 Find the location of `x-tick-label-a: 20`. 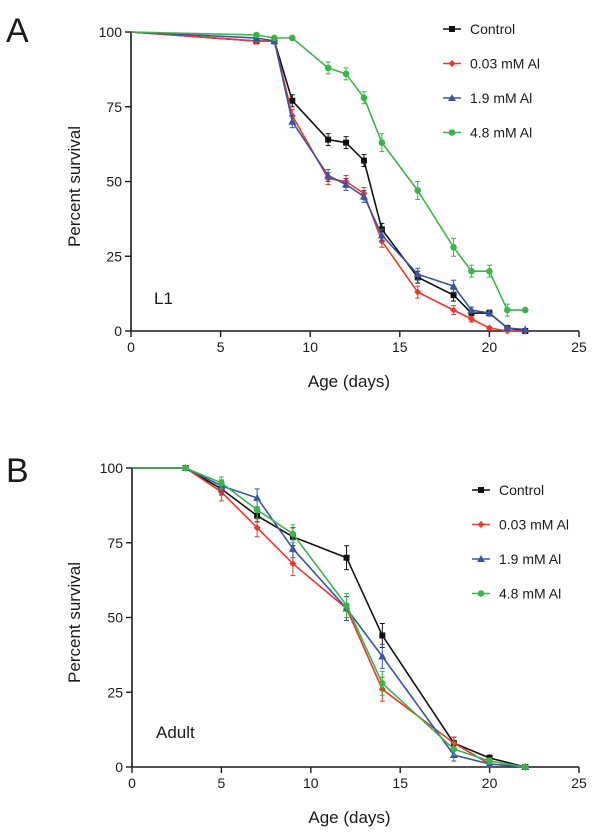

x-tick-label-a: 20 is located at coordinates (490, 347).